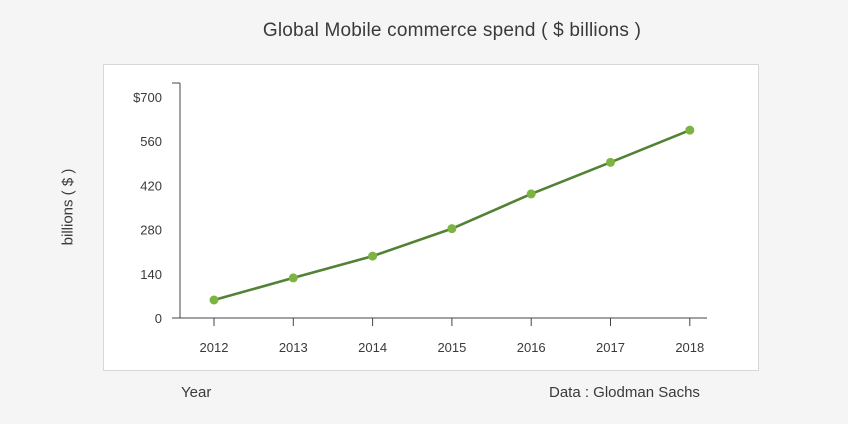 The image size is (848, 424). What do you see at coordinates (158, 318) in the screenshot?
I see `y-tick-label: 0` at bounding box center [158, 318].